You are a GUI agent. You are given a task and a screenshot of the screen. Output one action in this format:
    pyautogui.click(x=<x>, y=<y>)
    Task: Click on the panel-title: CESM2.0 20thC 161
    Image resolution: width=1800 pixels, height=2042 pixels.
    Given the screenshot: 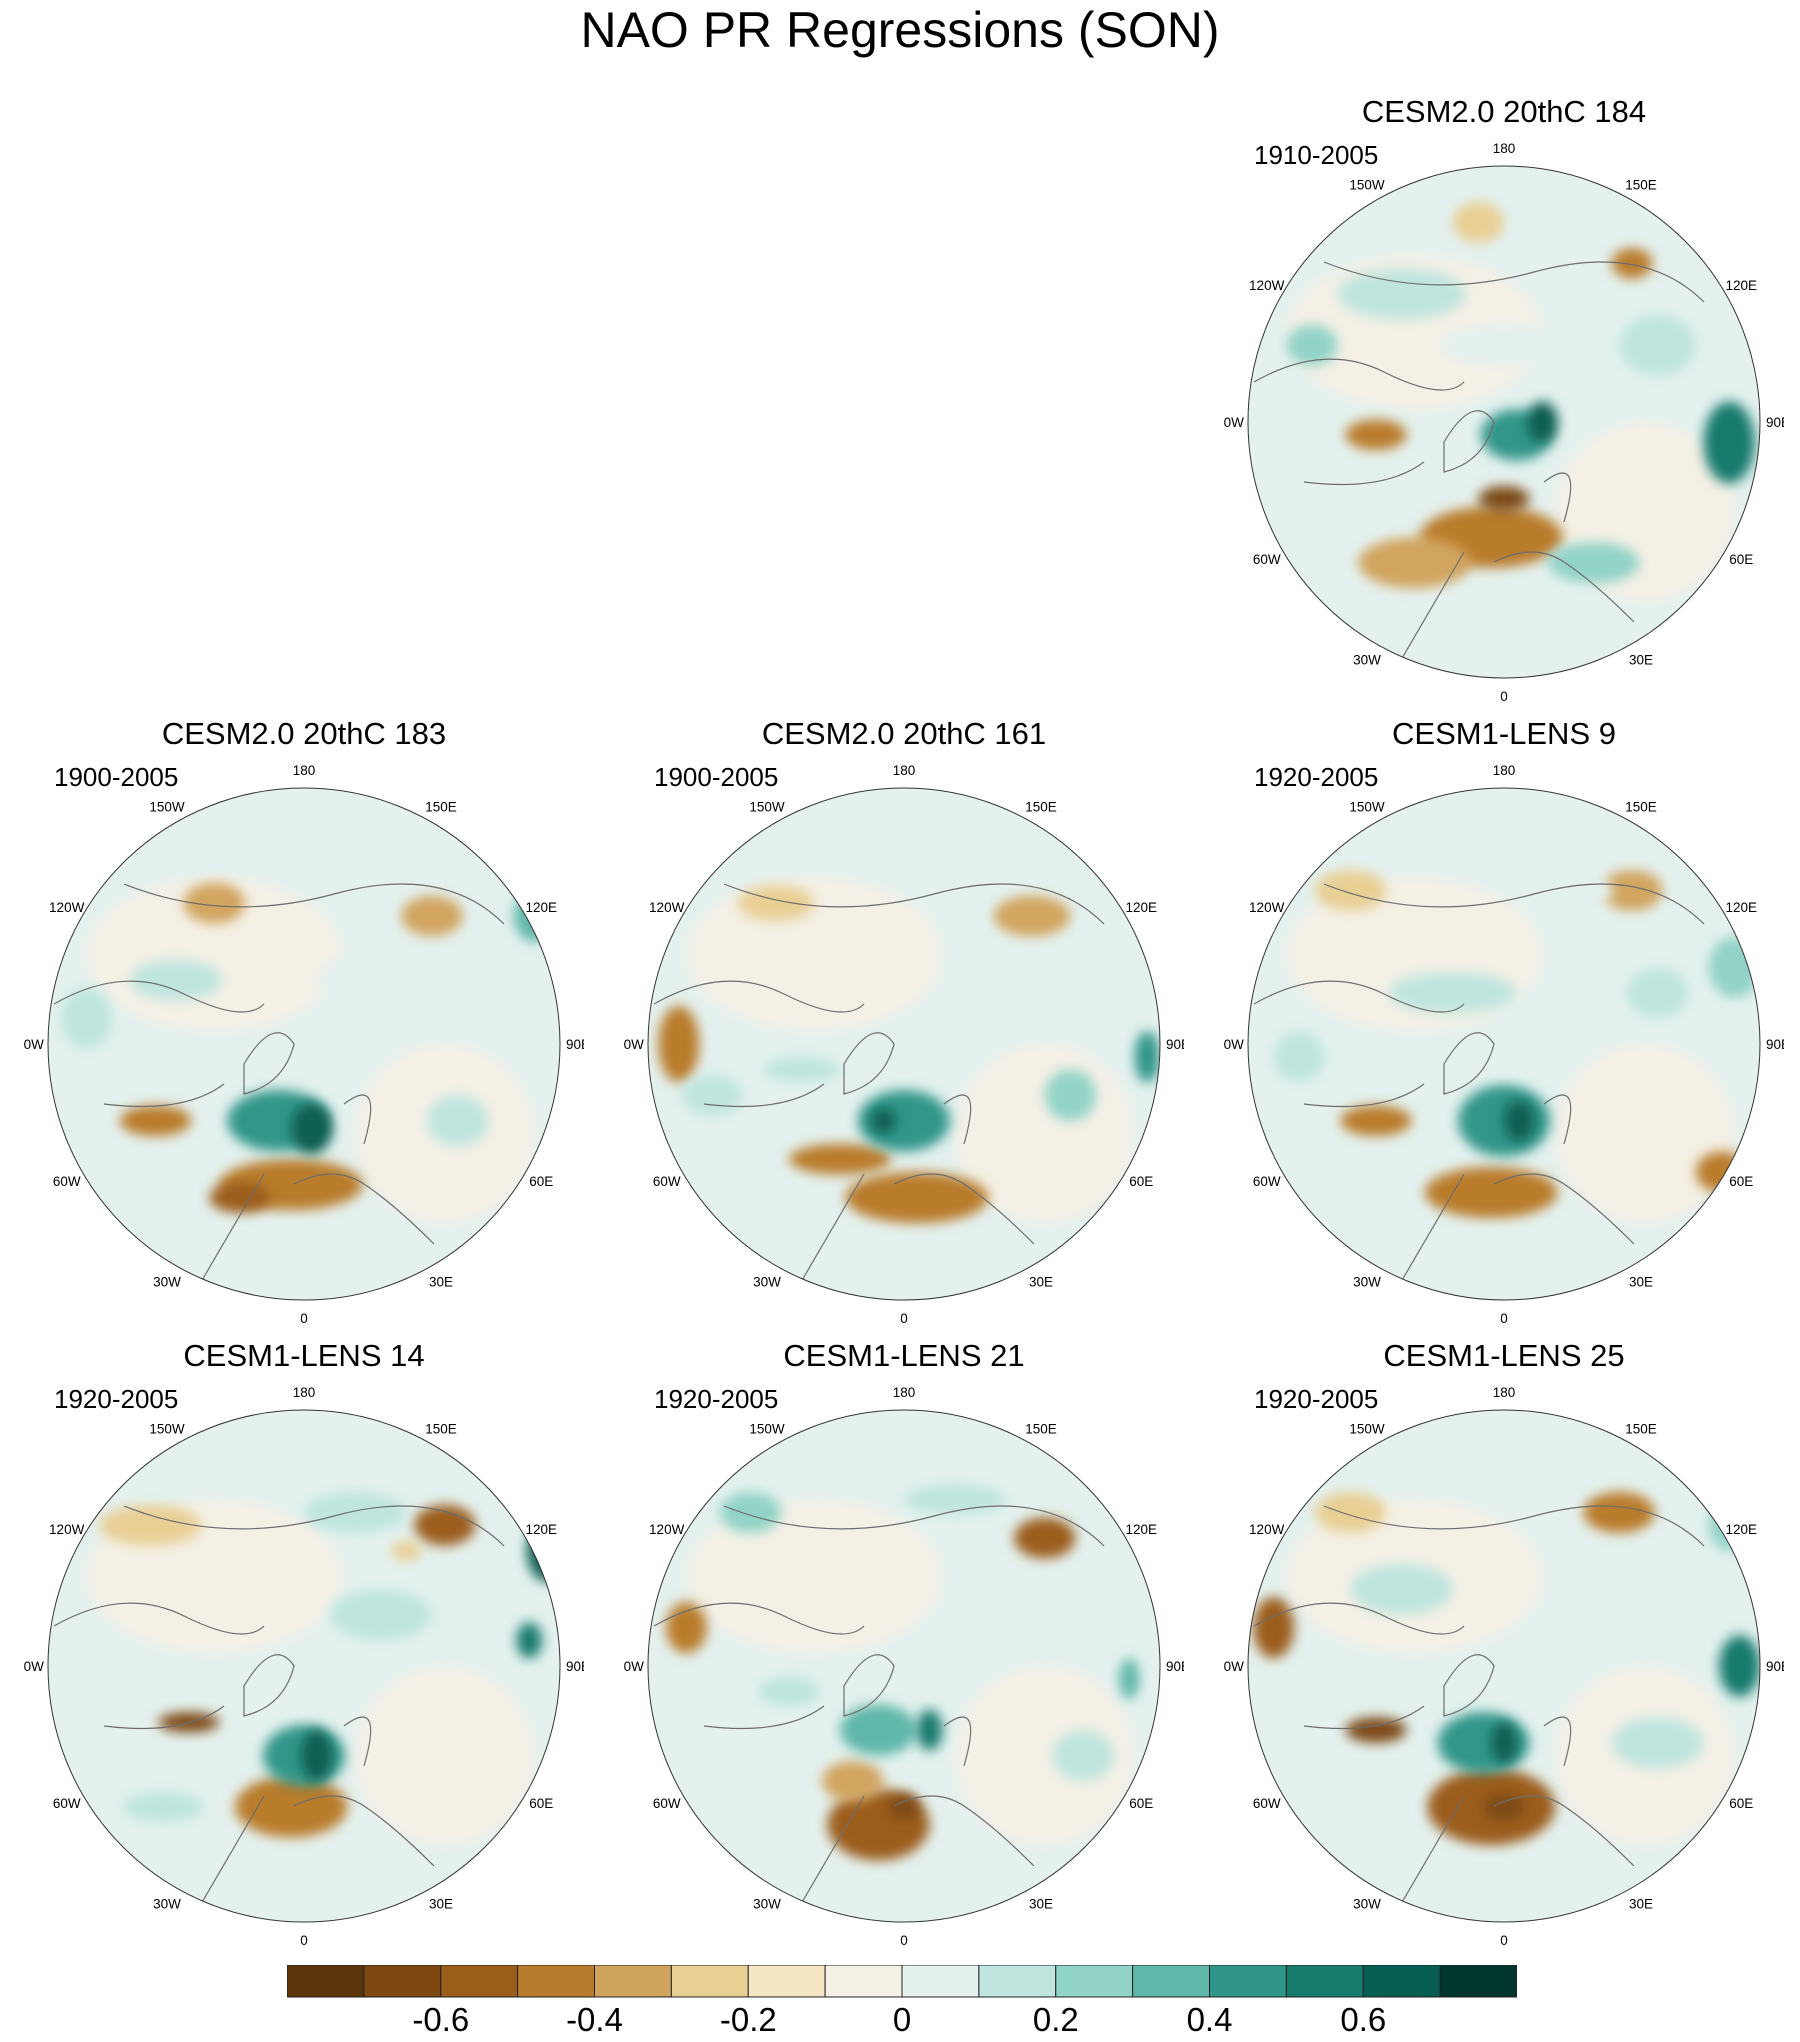 What is the action you would take?
    pyautogui.click(x=904, y=733)
    